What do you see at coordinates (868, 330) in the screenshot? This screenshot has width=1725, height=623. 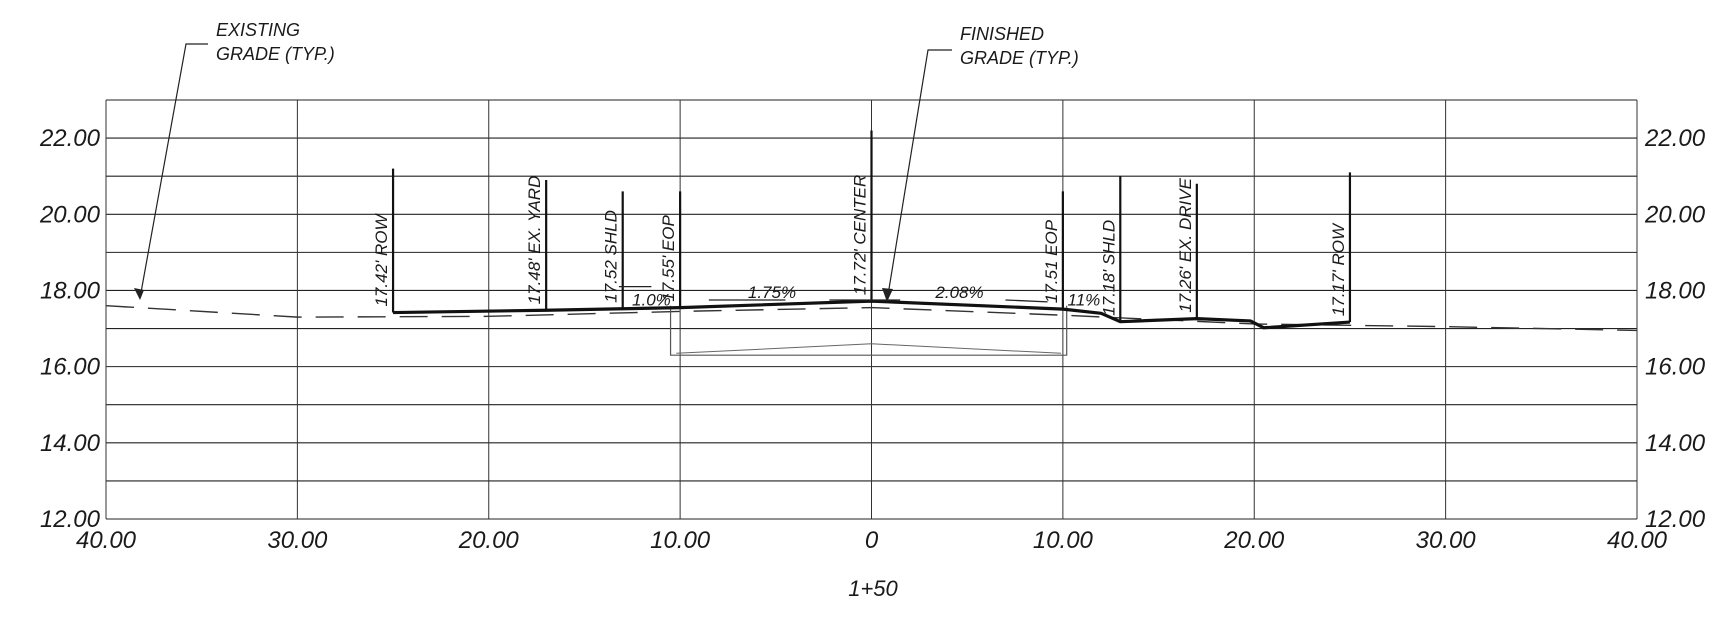 I see `pavement-section-box` at bounding box center [868, 330].